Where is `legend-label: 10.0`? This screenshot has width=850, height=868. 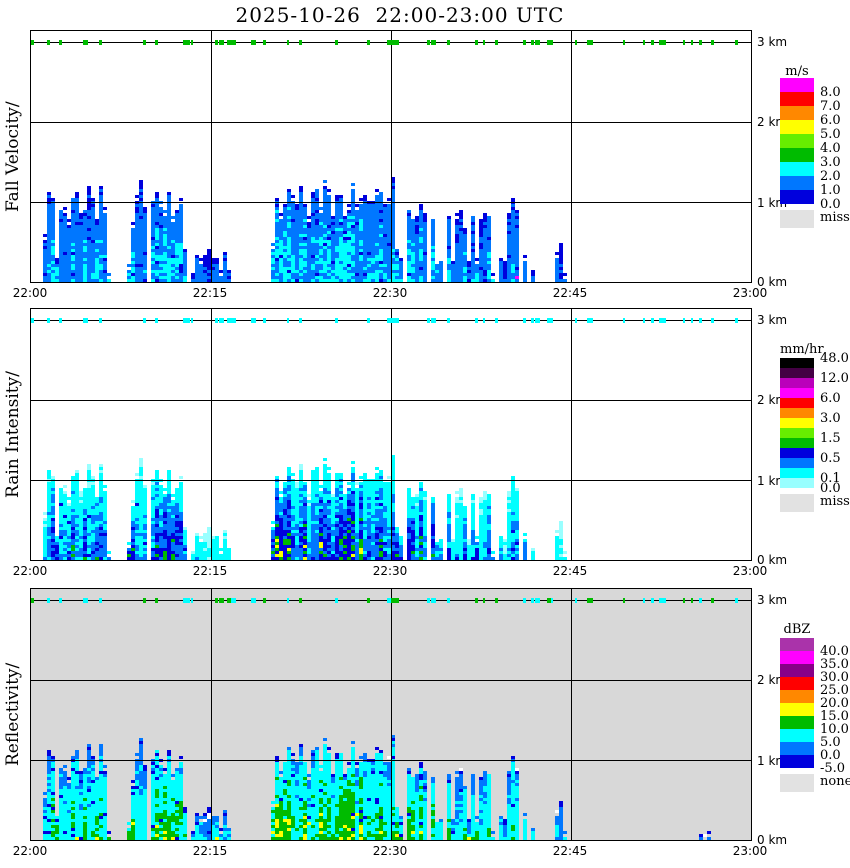 legend-label: 10.0 is located at coordinates (834, 729).